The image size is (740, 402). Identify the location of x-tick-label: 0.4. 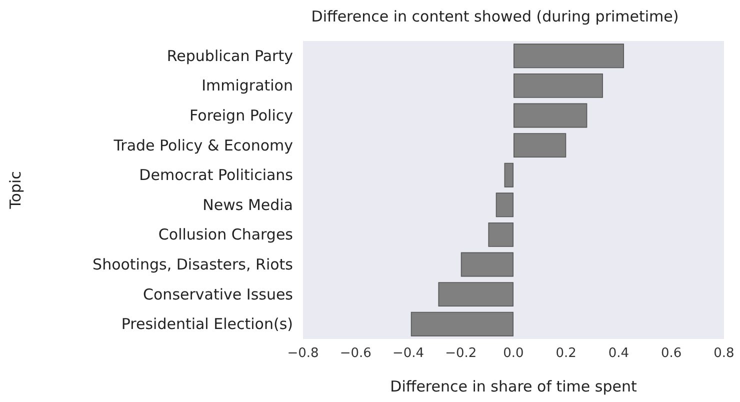
(619, 353).